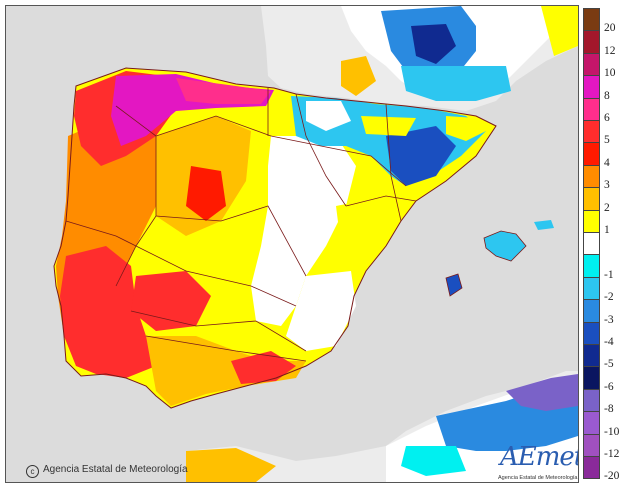 The height and width of the screenshot is (500, 630). Describe the element at coordinates (609, 364) in the screenshot. I see `legend-label: -5` at that location.